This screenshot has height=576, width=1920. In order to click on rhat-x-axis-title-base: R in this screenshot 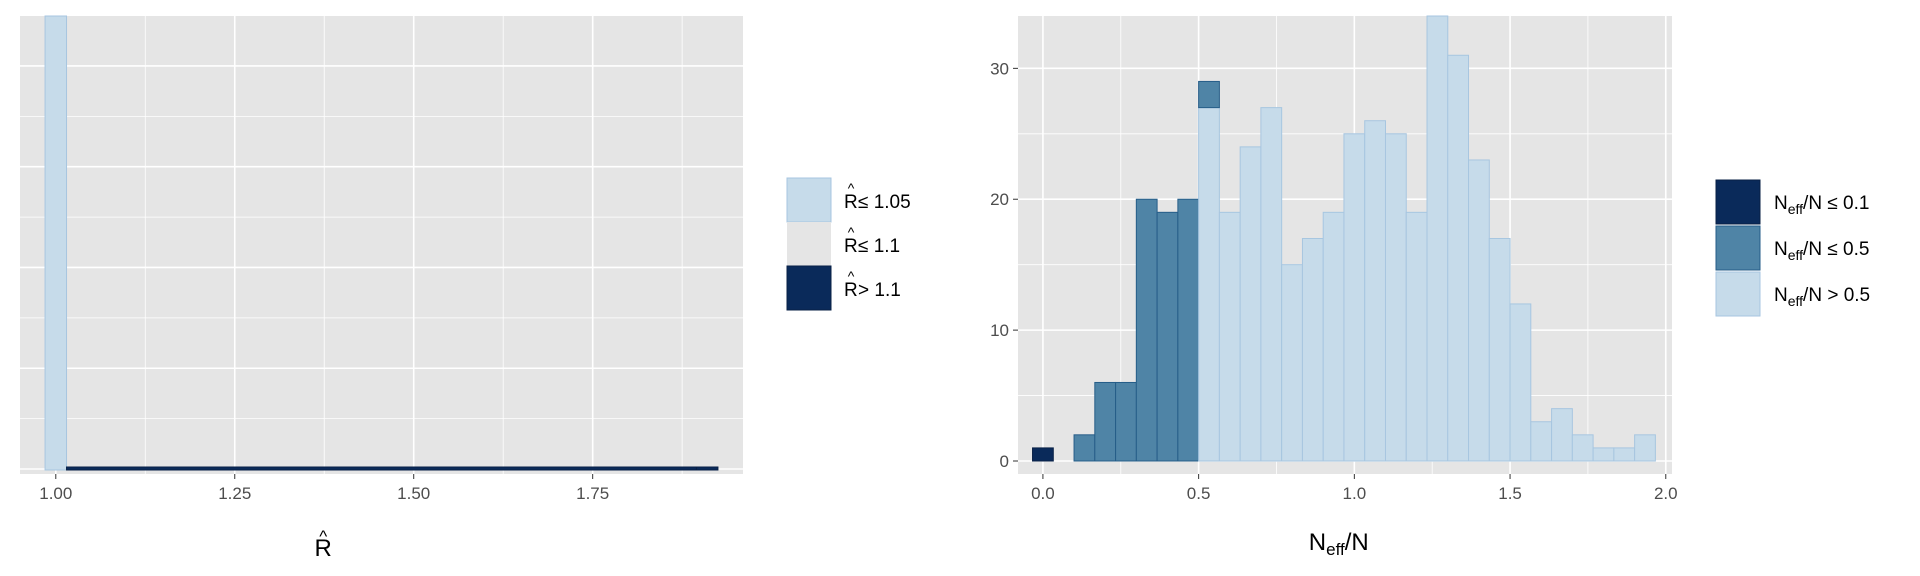, I will do `click(323, 548)`.